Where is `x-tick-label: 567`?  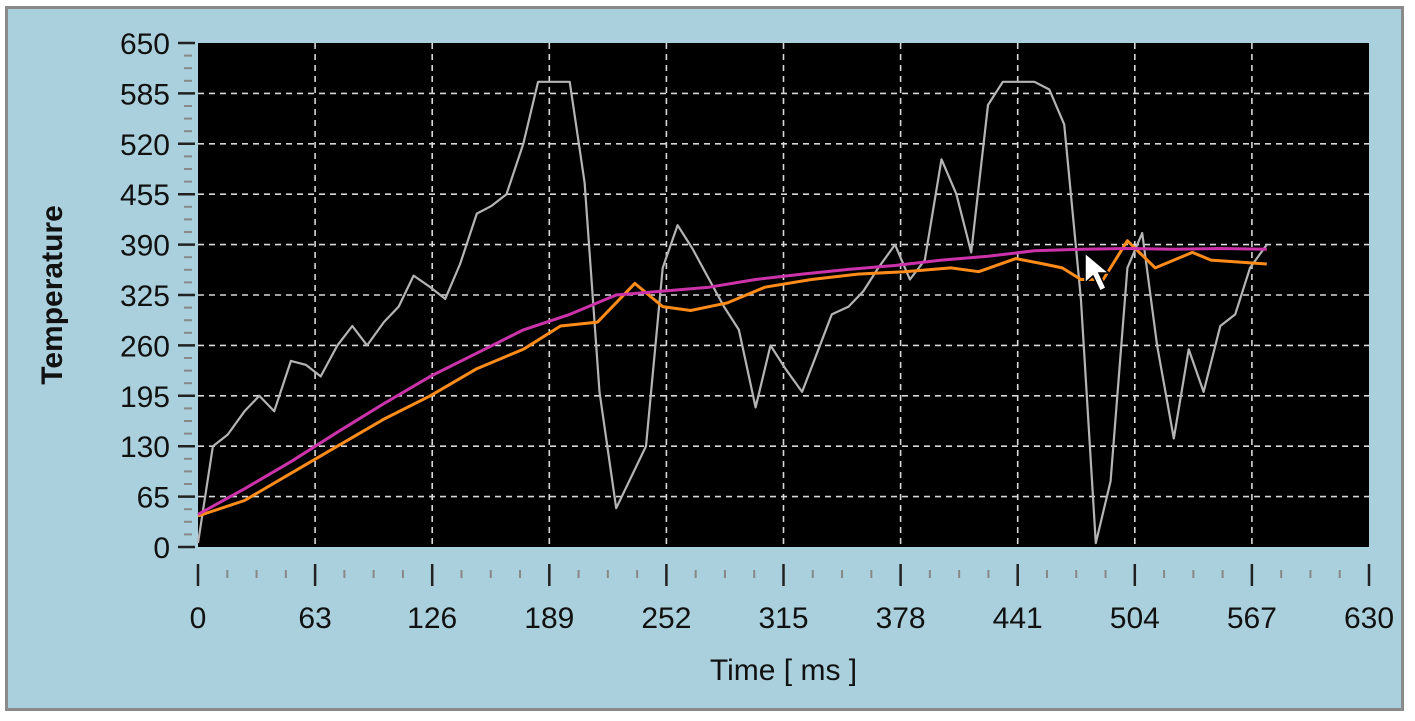 x-tick-label: 567 is located at coordinates (1252, 618).